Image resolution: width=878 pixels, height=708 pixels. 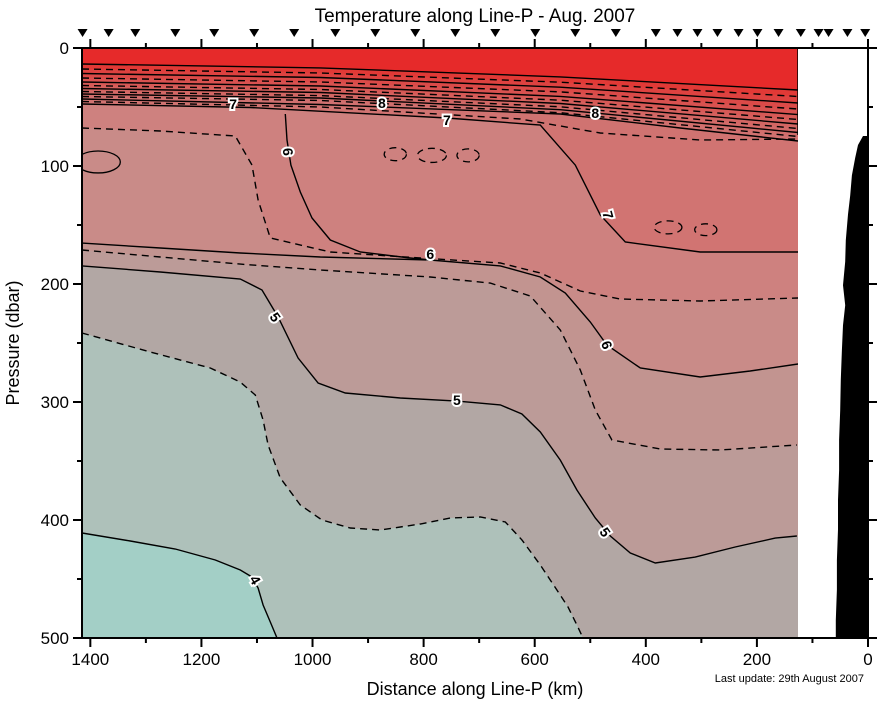 What do you see at coordinates (474, 33) in the screenshot?
I see `station-position-markers` at bounding box center [474, 33].